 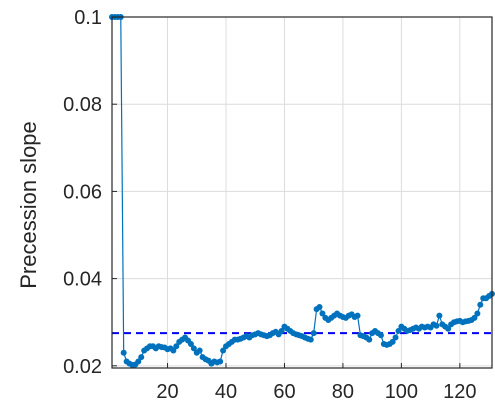 I want to click on x-tick-label: 20, so click(x=167, y=392).